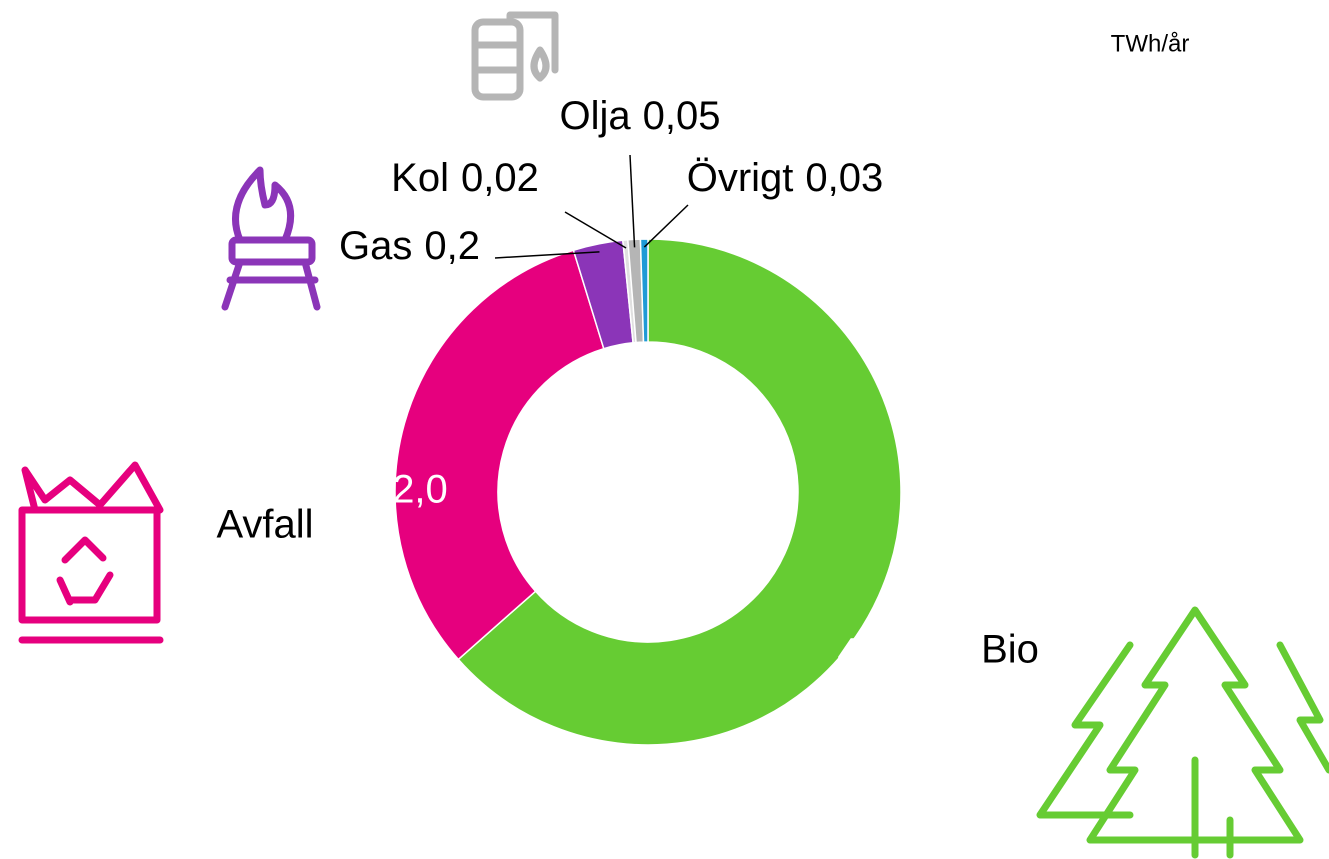 The width and height of the screenshot is (1329, 859). What do you see at coordinates (844, 178) in the screenshot?
I see `value-label: 0,03` at bounding box center [844, 178].